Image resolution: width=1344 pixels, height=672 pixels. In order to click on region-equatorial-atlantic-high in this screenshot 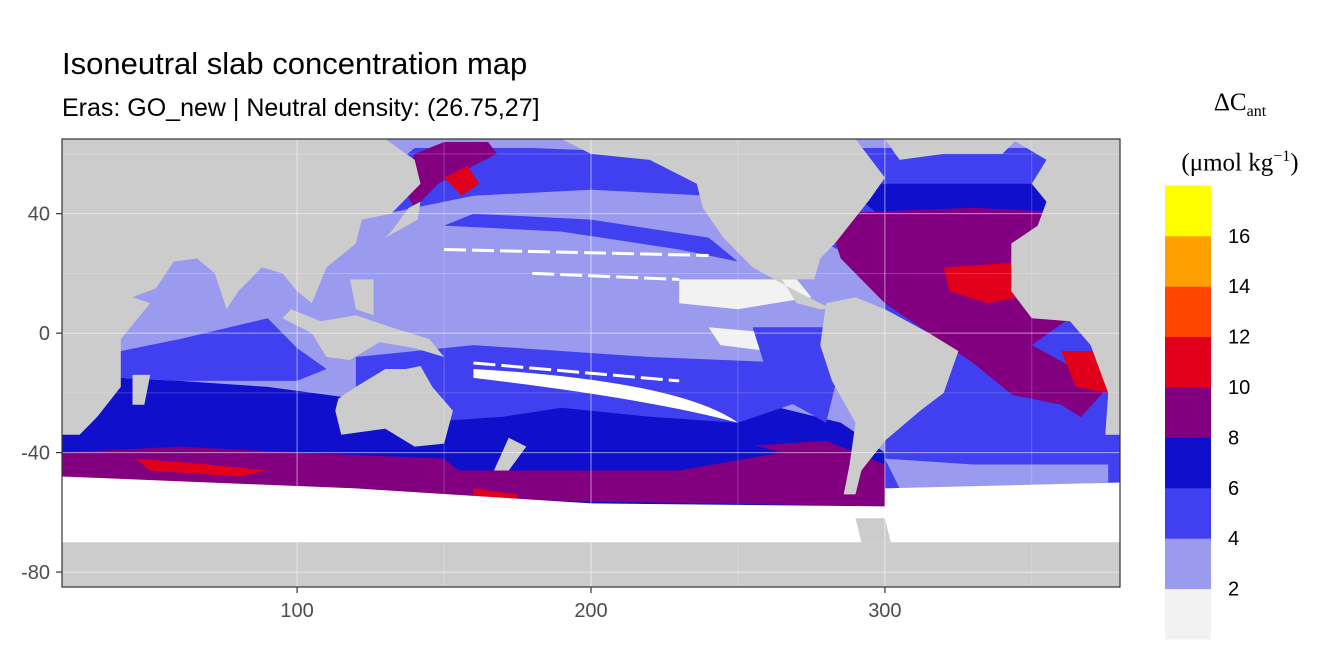, I will do `click(1085, 372)`.